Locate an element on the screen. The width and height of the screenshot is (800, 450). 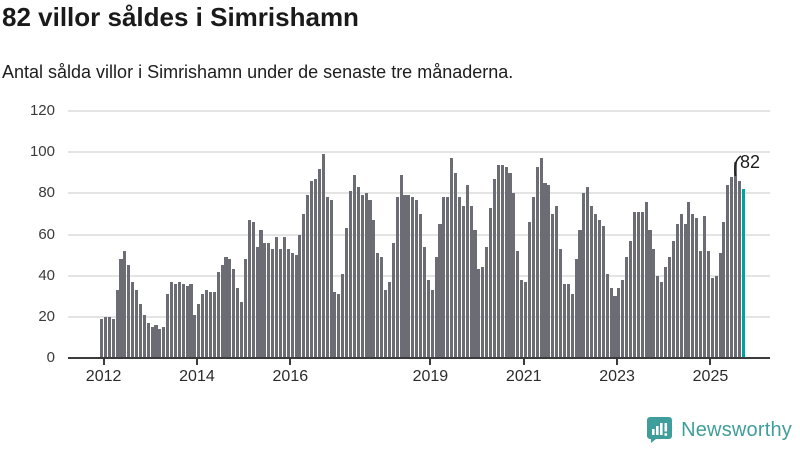
y-axis-label: 120 is located at coordinates (42, 110).